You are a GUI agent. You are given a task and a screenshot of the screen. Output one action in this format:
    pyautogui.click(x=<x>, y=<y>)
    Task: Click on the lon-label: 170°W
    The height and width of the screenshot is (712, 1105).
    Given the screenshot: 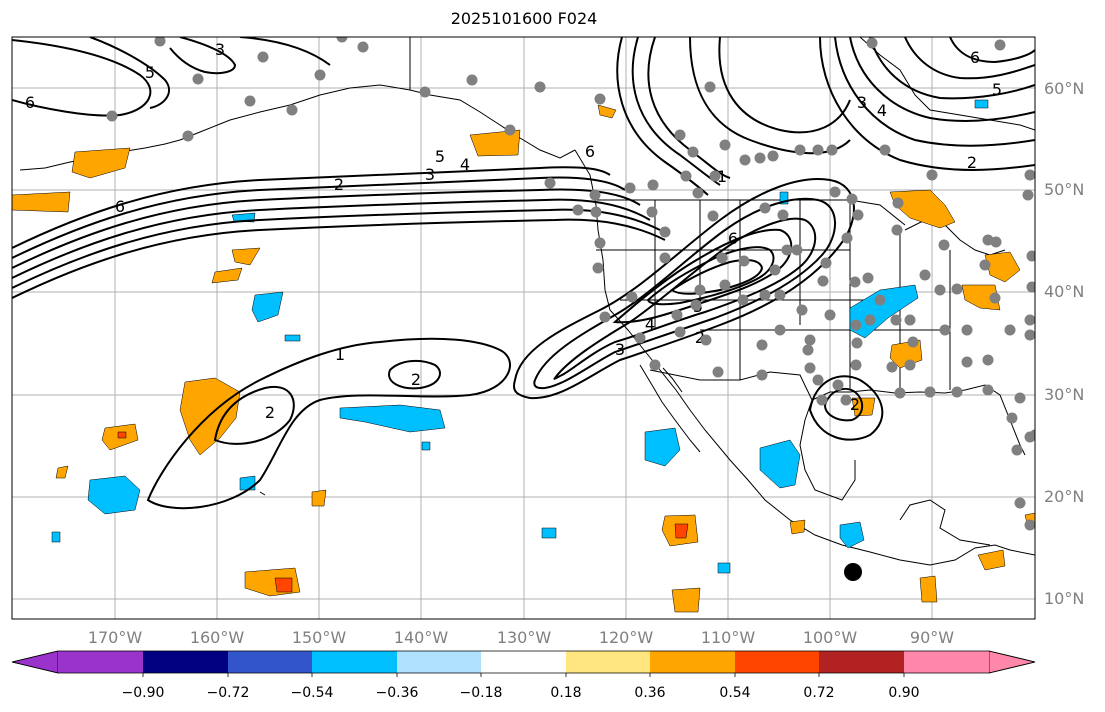 What is the action you would take?
    pyautogui.click(x=115, y=637)
    